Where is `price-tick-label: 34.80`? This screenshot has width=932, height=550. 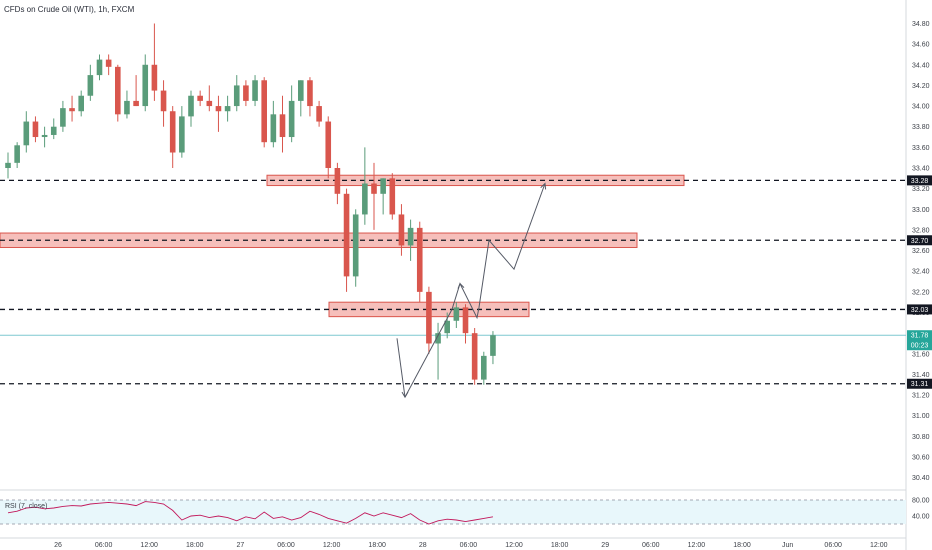 price-tick-label: 34.80 is located at coordinates (921, 24).